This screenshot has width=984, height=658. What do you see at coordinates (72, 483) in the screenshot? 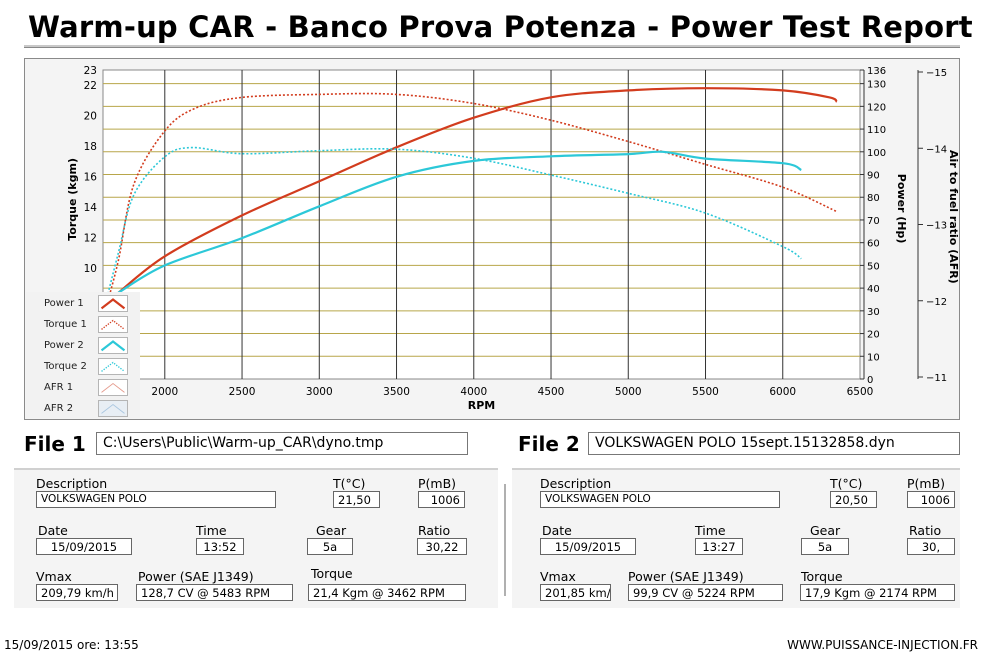
I see `file-1-description-label: Description` at bounding box center [72, 483].